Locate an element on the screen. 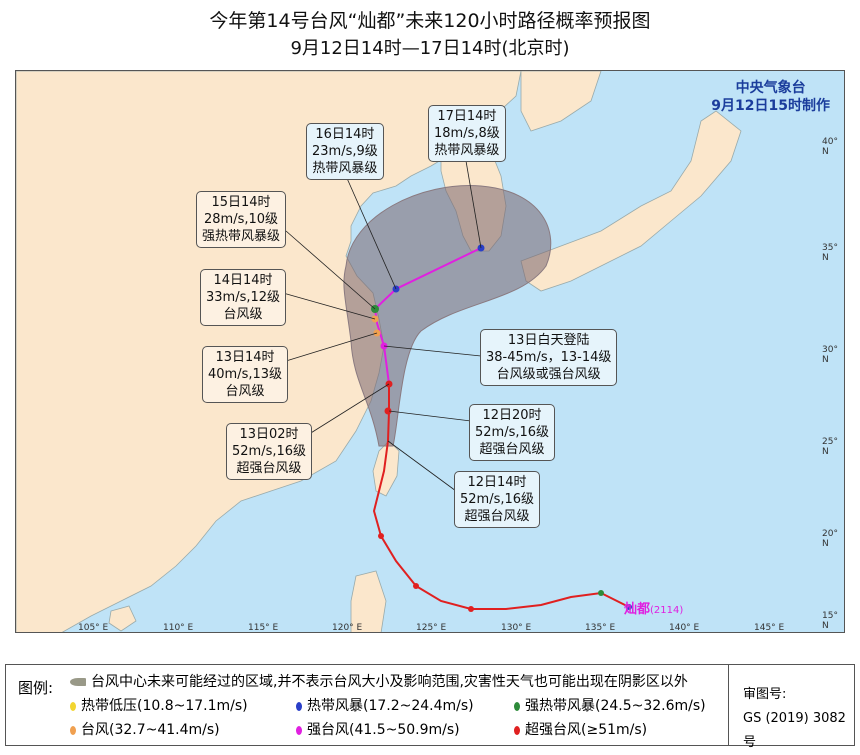  legend-heading: 图例: is located at coordinates (36, 688).